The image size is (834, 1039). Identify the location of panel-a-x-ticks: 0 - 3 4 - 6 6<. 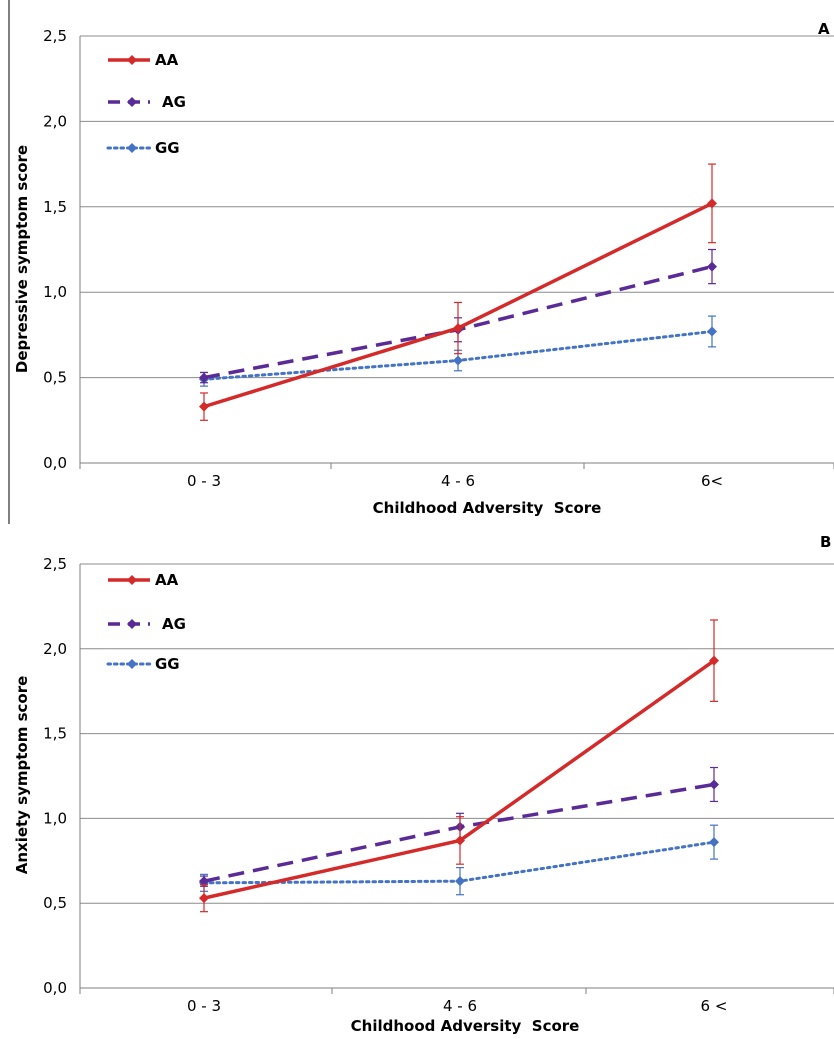
(456, 476).